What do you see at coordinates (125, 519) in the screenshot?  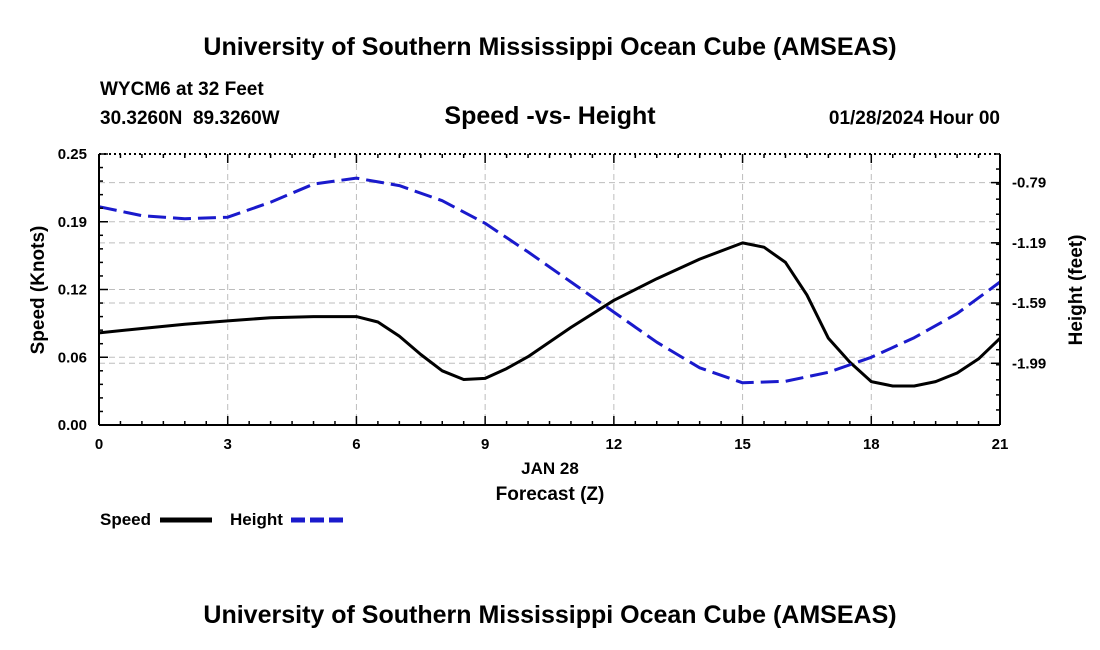 I see `legend-speed-label: Speed` at bounding box center [125, 519].